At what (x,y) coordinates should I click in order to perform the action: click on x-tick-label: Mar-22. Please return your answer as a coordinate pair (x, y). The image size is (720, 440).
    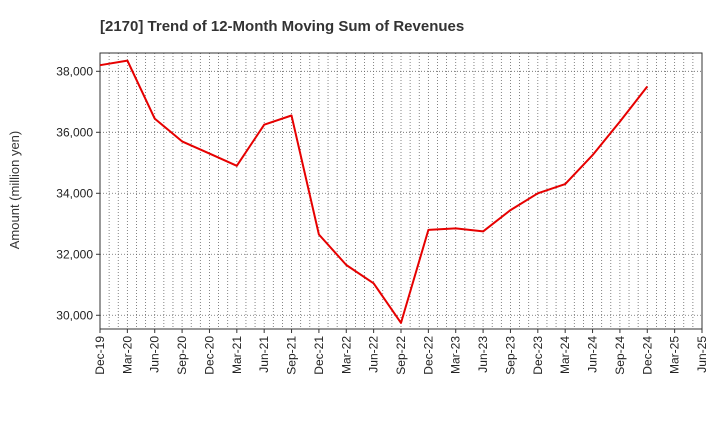
    Looking at the image, I should click on (346, 355).